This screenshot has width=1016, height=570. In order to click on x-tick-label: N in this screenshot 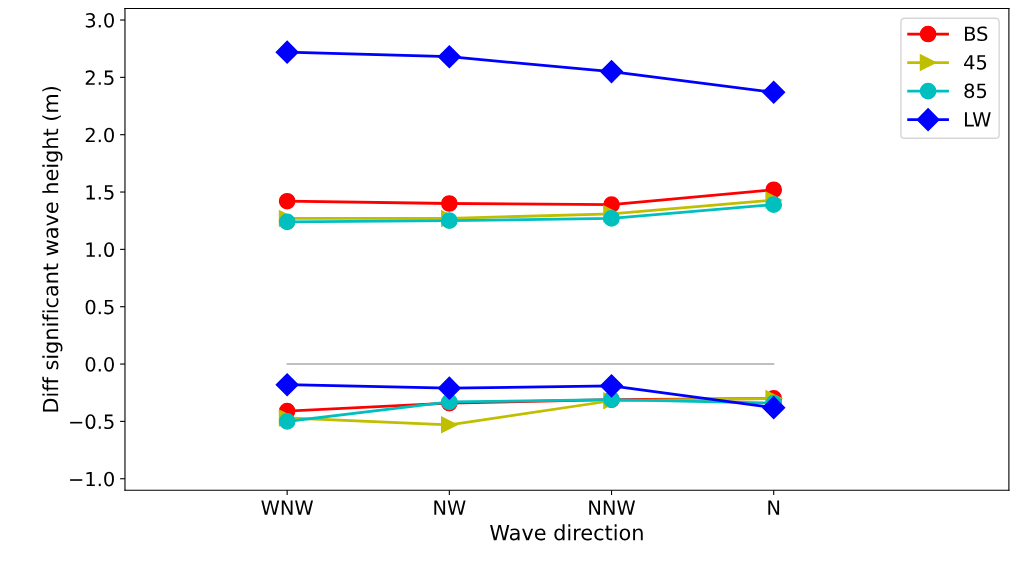, I will do `click(774, 507)`.